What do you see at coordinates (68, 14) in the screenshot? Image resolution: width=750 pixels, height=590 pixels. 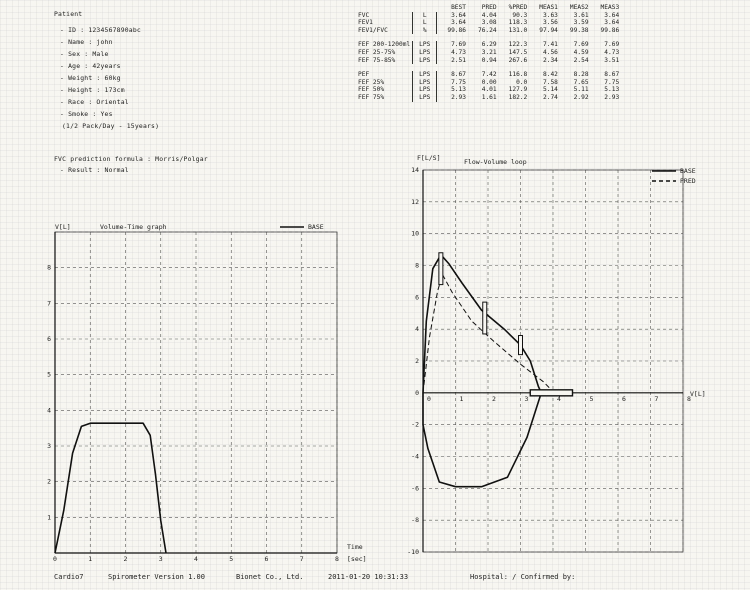 I see `patient-heading: Patient` at bounding box center [68, 14].